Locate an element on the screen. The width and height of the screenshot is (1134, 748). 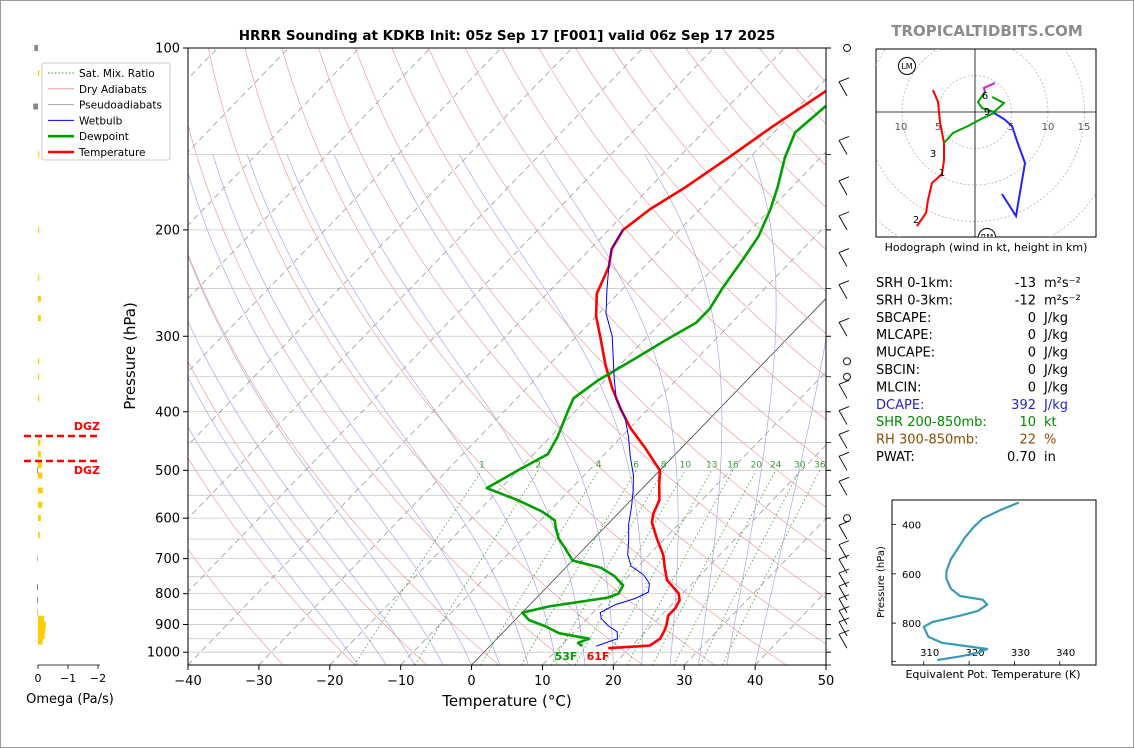
mix-ratio-labels: 1 2 4 6 8 10 13 16 20 24 30 36 is located at coordinates (652, 465).